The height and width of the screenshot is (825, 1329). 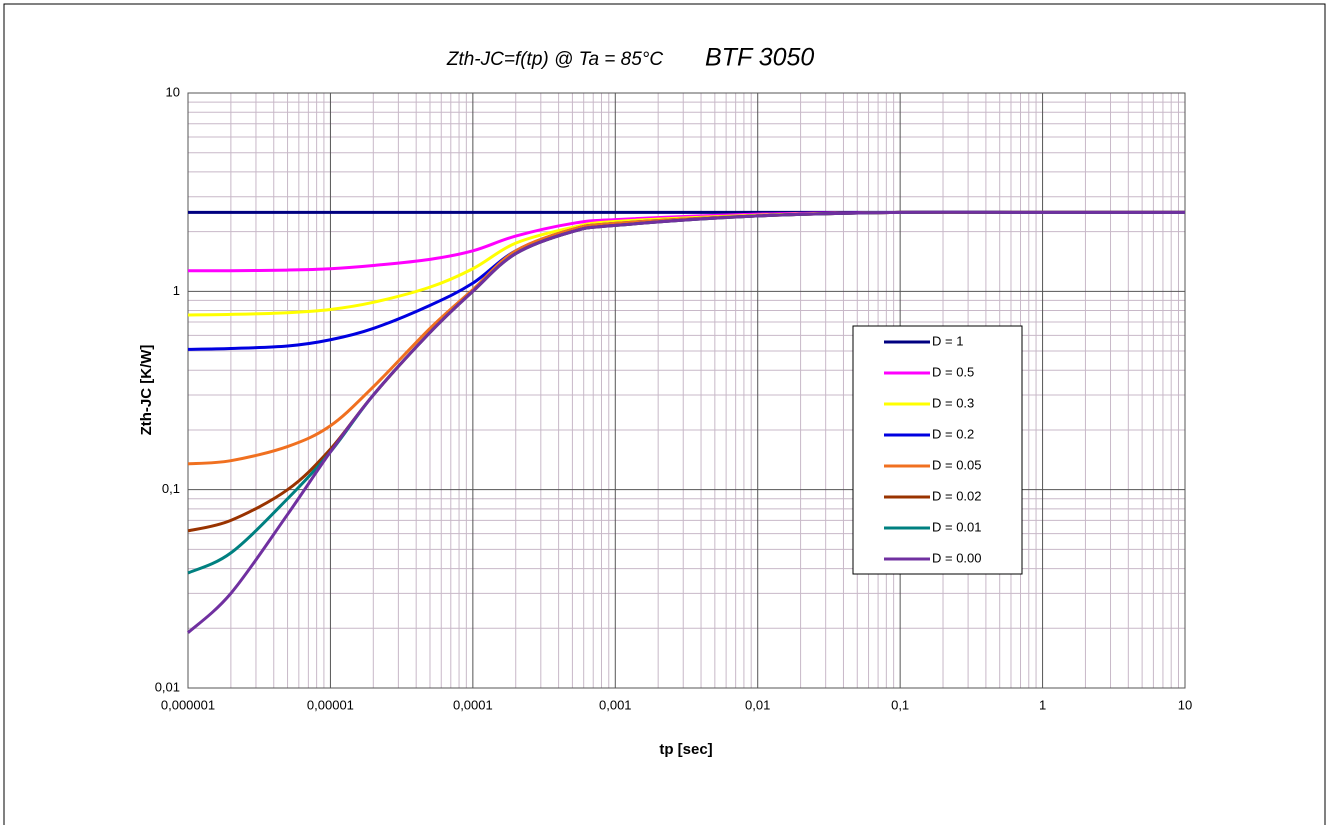 I want to click on x-tick-label: 0,0001, so click(x=473, y=704).